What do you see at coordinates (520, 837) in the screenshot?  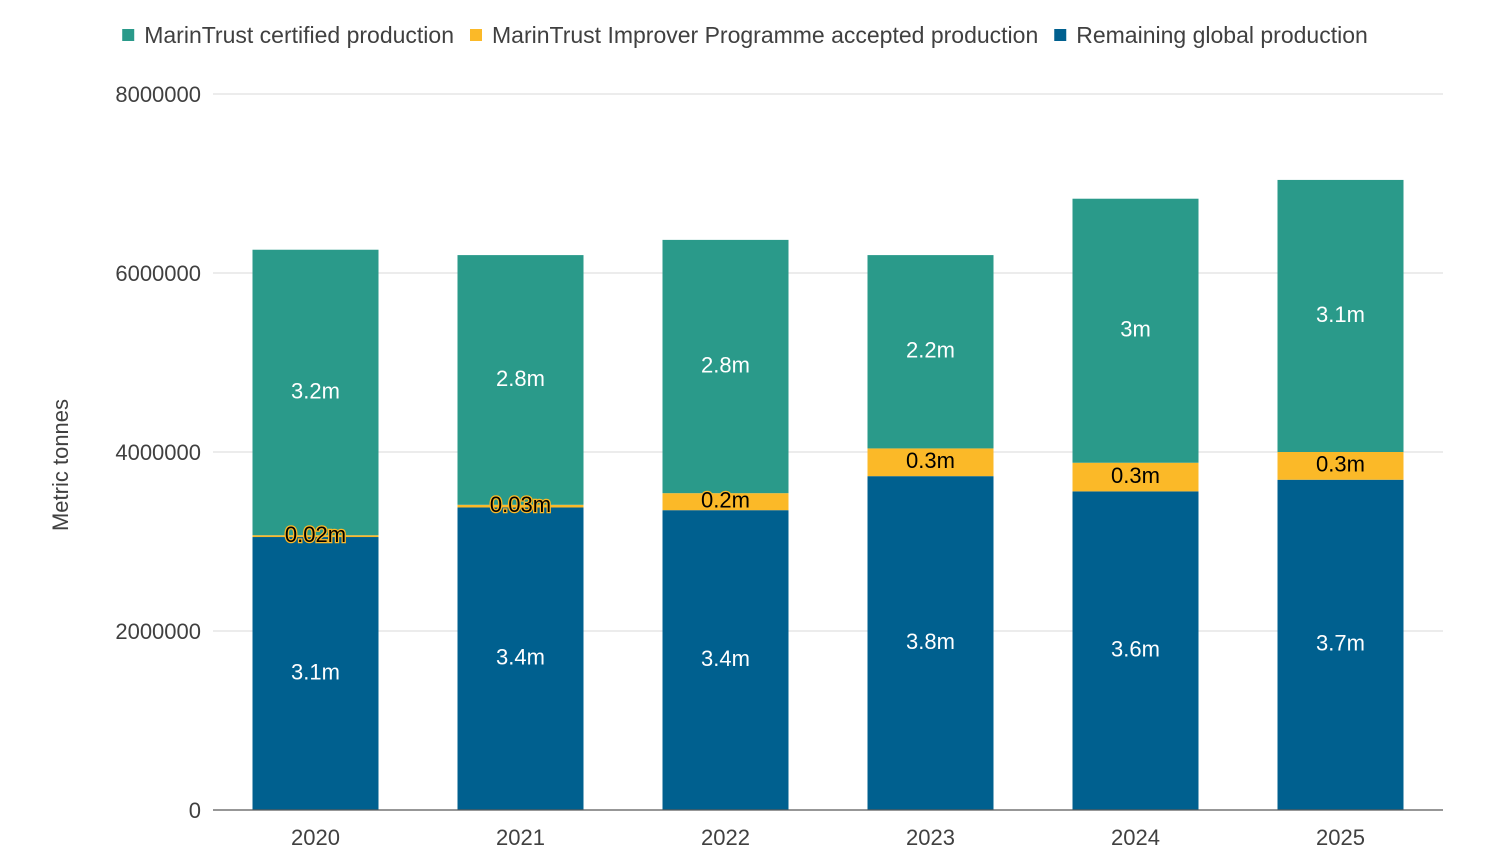 I see `x-tick-label: 2021` at bounding box center [520, 837].